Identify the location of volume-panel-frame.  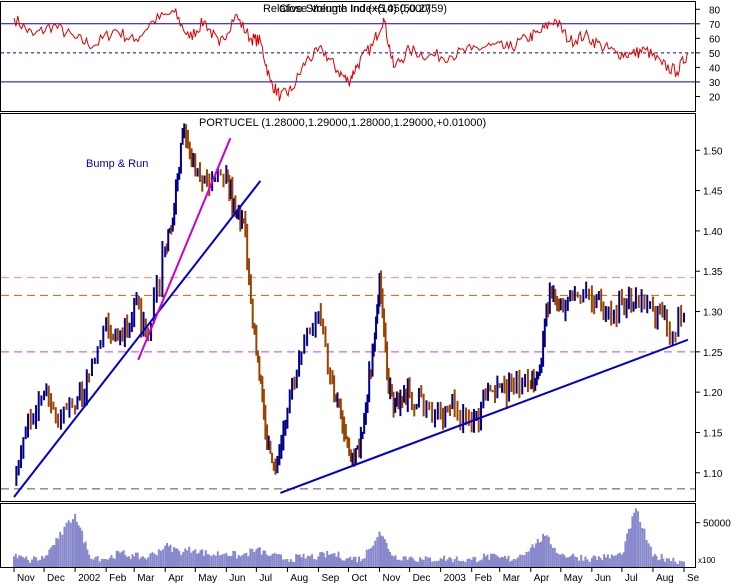
(348, 535).